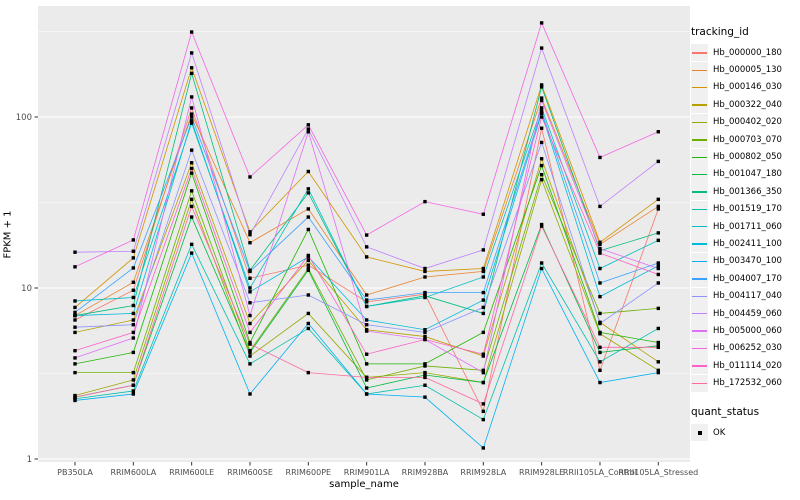 This screenshot has height=500, width=800. Describe the element at coordinates (745, 209) in the screenshot. I see `legend-item-Hb_001519_170: Hb_001519_170` at that location.